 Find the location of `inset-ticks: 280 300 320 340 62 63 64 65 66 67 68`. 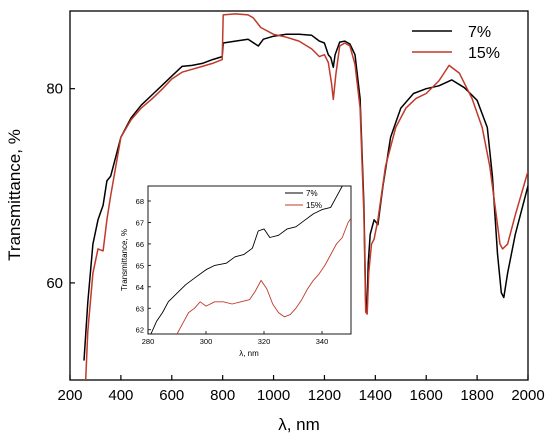

inset-ticks: 280 300 320 340 62 63 64 65 66 67 68 is located at coordinates (232, 271).